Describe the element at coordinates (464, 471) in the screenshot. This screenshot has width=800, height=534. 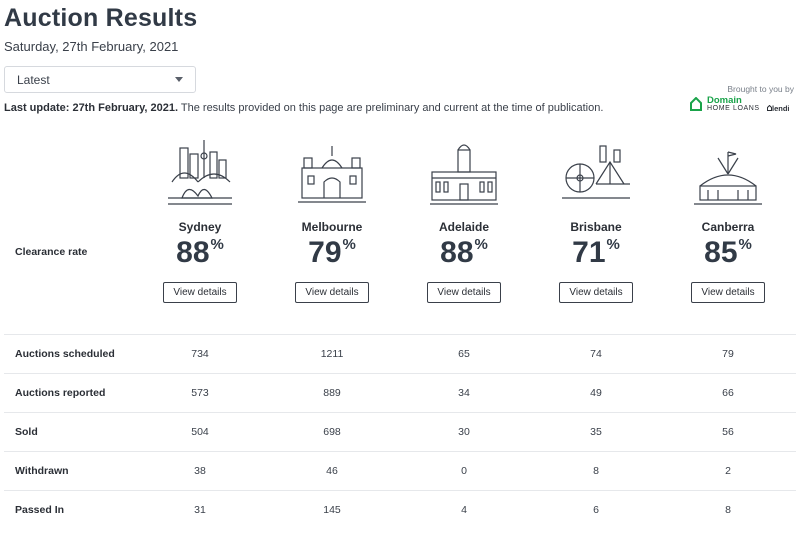
I see `table-cell: 0` at that location.